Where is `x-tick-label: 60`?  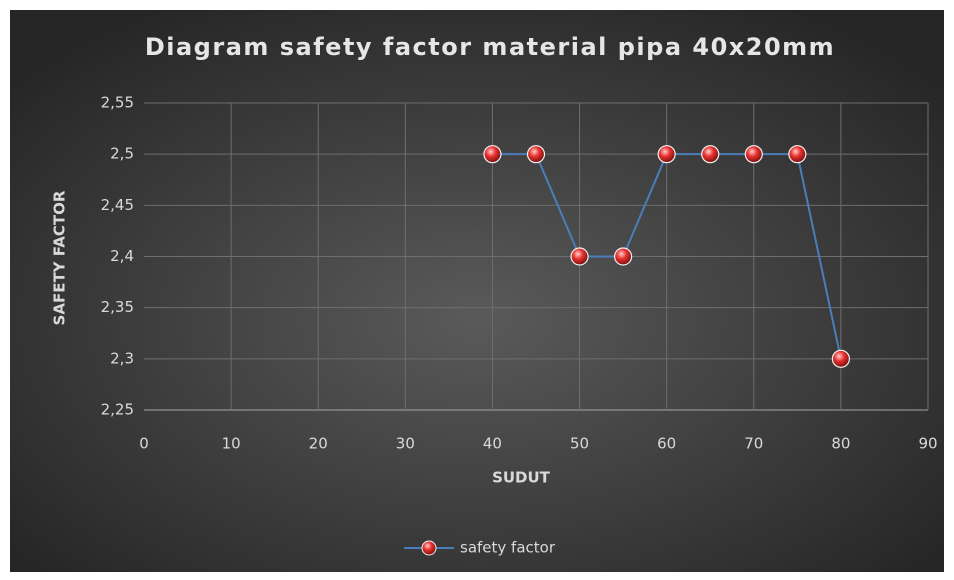 x-tick-label: 60 is located at coordinates (666, 444).